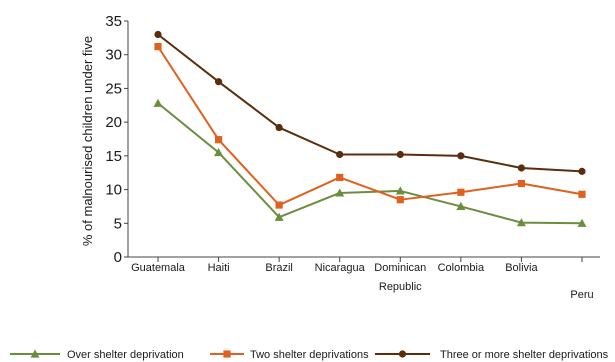  What do you see at coordinates (116, 139) in the screenshot?
I see `y-axis-ticks: 0 5 10 15 20 25 30 35` at bounding box center [116, 139].